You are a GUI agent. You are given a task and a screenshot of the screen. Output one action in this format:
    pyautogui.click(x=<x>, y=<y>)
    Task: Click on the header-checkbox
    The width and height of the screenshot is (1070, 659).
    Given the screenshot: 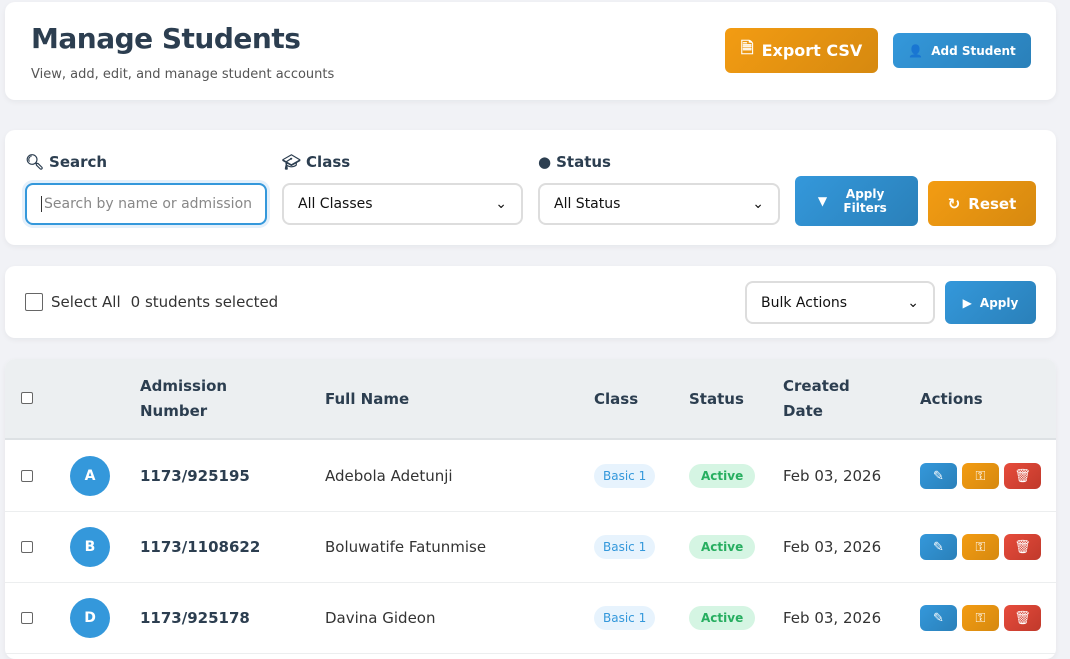 What is the action you would take?
    pyautogui.click(x=27, y=398)
    